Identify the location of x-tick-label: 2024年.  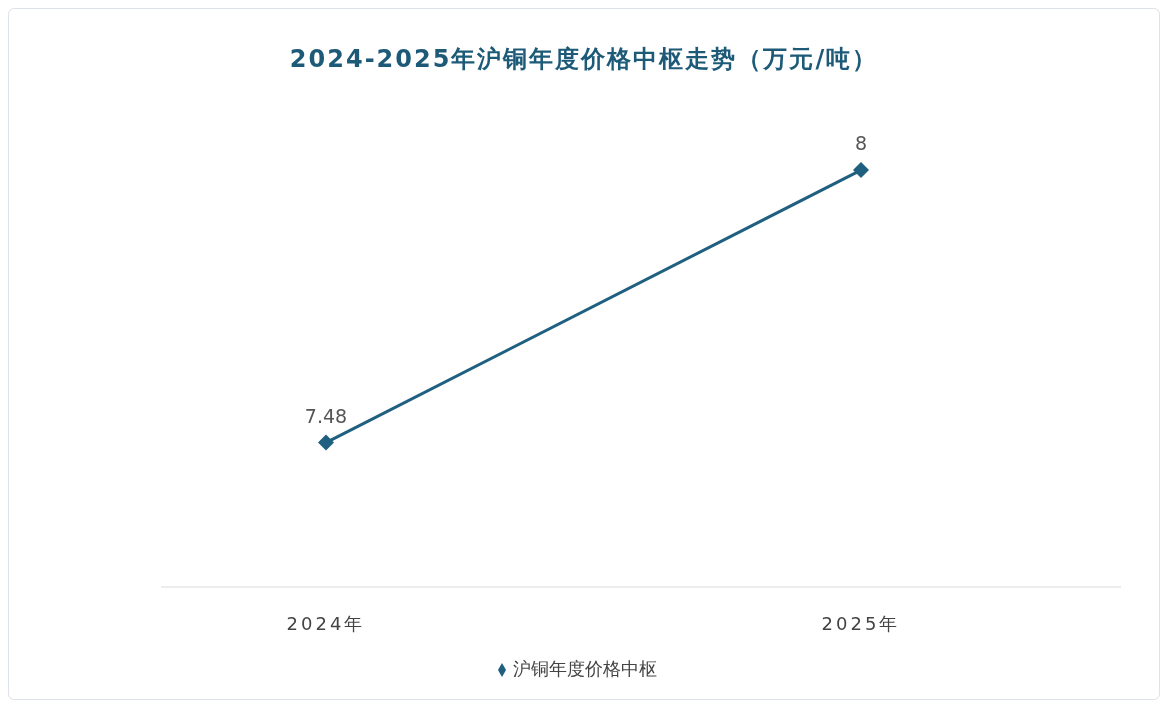
(326, 623).